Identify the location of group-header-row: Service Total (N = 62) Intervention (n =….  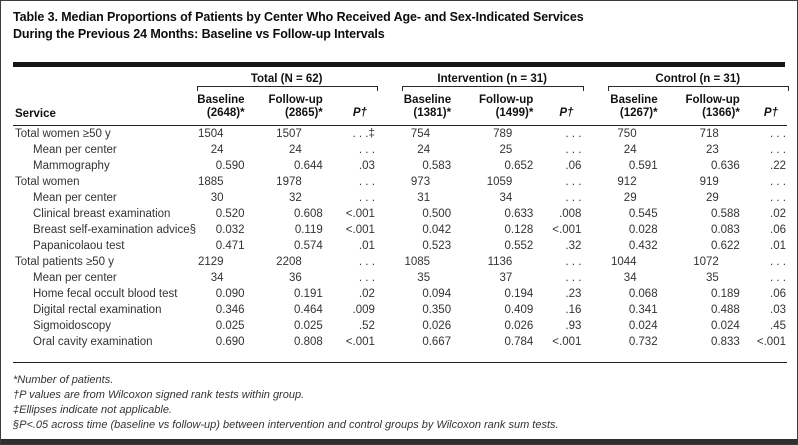
(400, 96).